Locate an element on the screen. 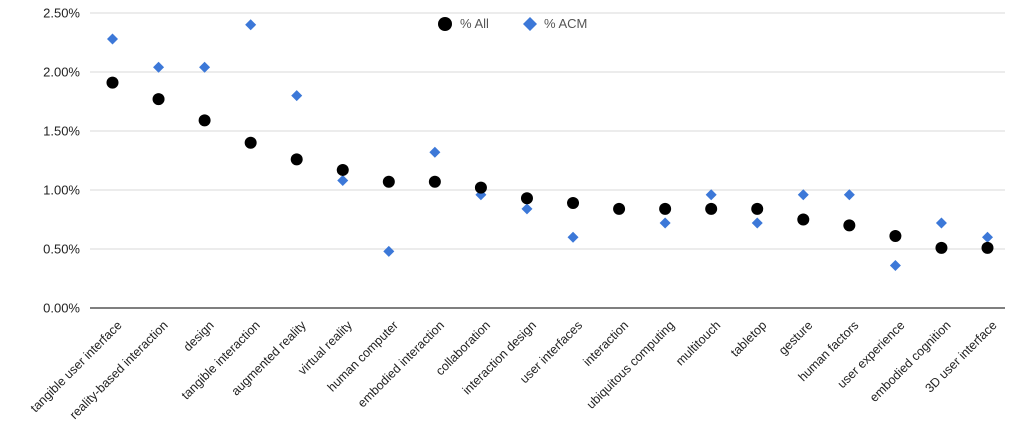  x-tick-label: multitouch is located at coordinates (698, 343).